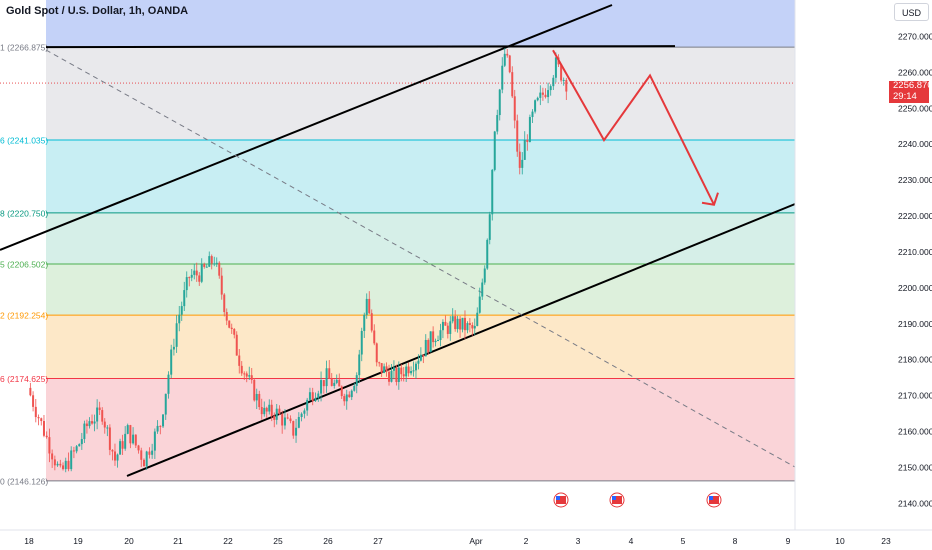 The image size is (932, 550). I want to click on chart-title: Gold Spot / U.S. Dollar, 1h, OANDA, so click(97, 11).